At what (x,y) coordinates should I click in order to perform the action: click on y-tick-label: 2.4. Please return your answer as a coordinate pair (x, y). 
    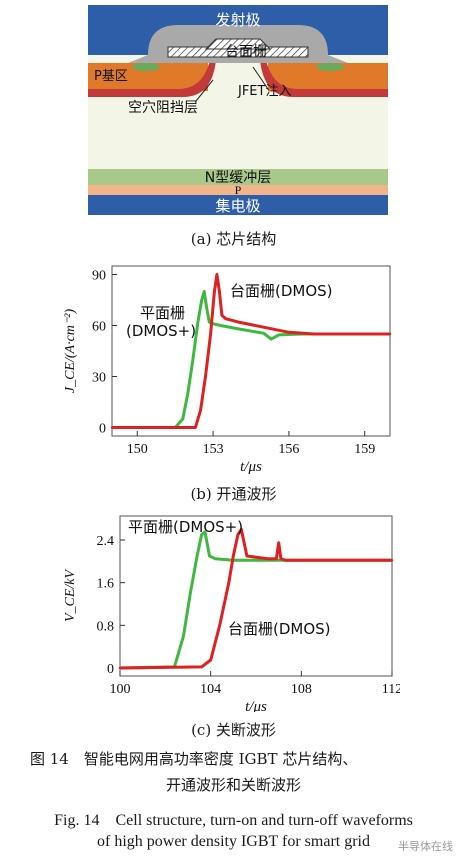
    Looking at the image, I should click on (106, 541).